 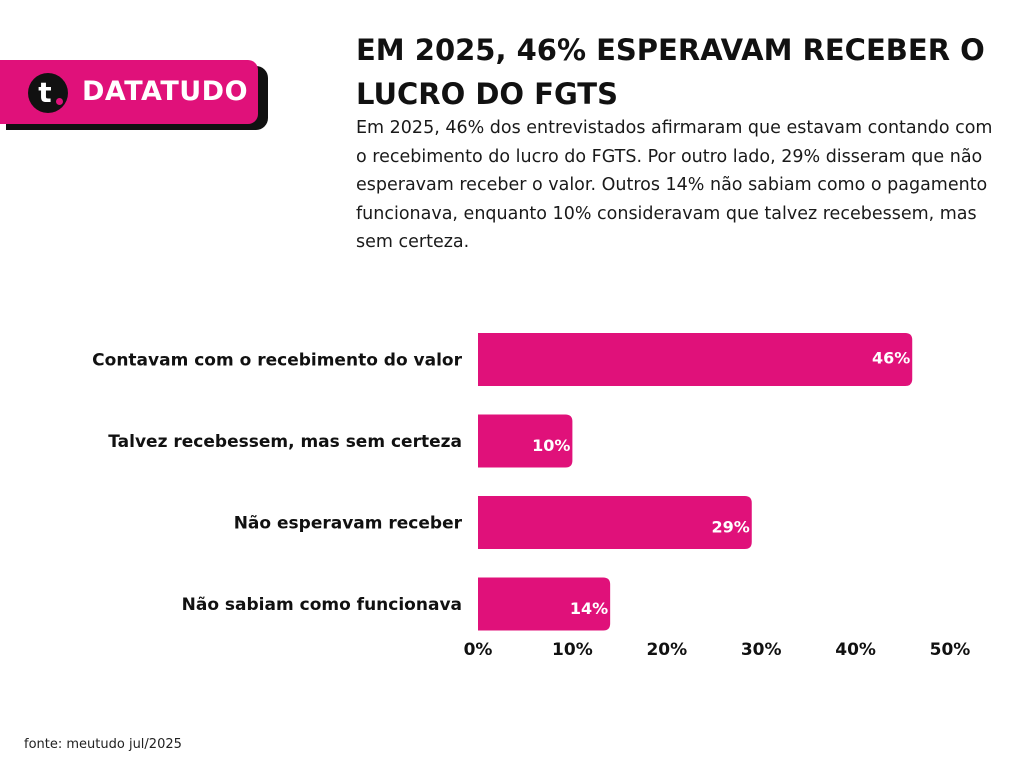 What do you see at coordinates (666, 650) in the screenshot?
I see `x-tick-label-2: 20%` at bounding box center [666, 650].